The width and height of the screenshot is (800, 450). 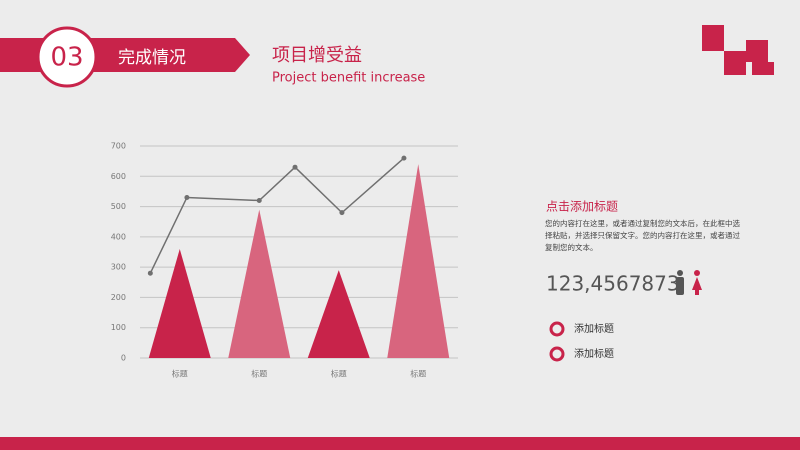 What do you see at coordinates (118, 236) in the screenshot?
I see `y-tick-label: 400` at bounding box center [118, 236].